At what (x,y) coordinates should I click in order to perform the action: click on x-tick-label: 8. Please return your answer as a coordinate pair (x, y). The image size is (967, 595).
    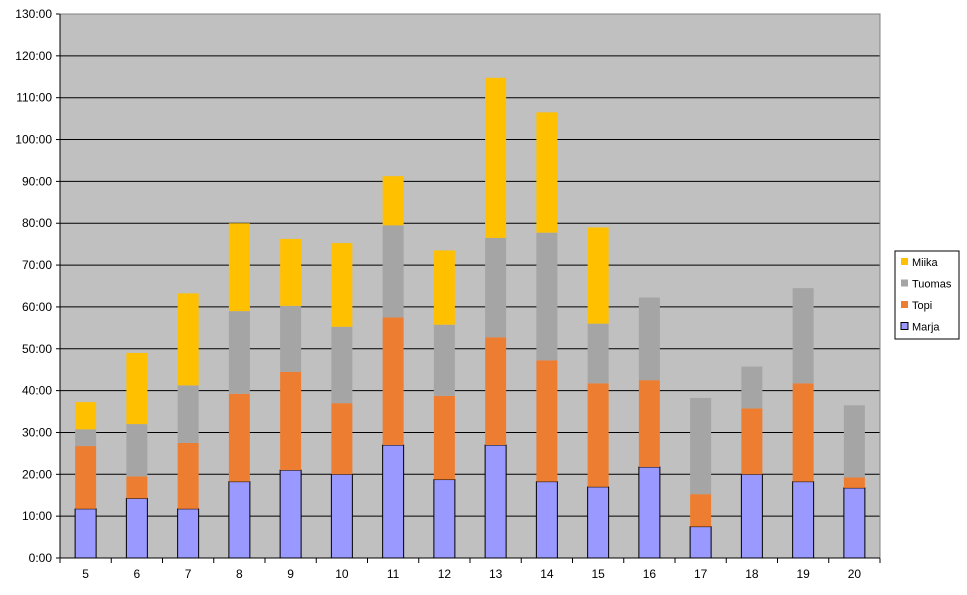
    Looking at the image, I should click on (239, 574).